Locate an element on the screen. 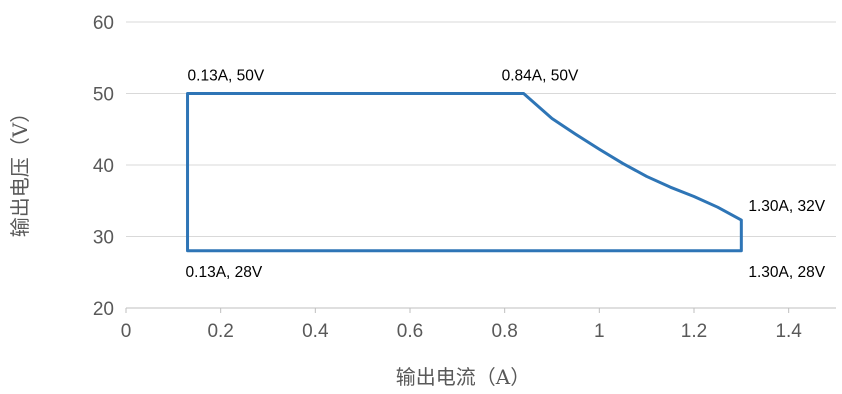 This screenshot has width=842, height=394. y-tick-label: 50 is located at coordinates (103, 95).